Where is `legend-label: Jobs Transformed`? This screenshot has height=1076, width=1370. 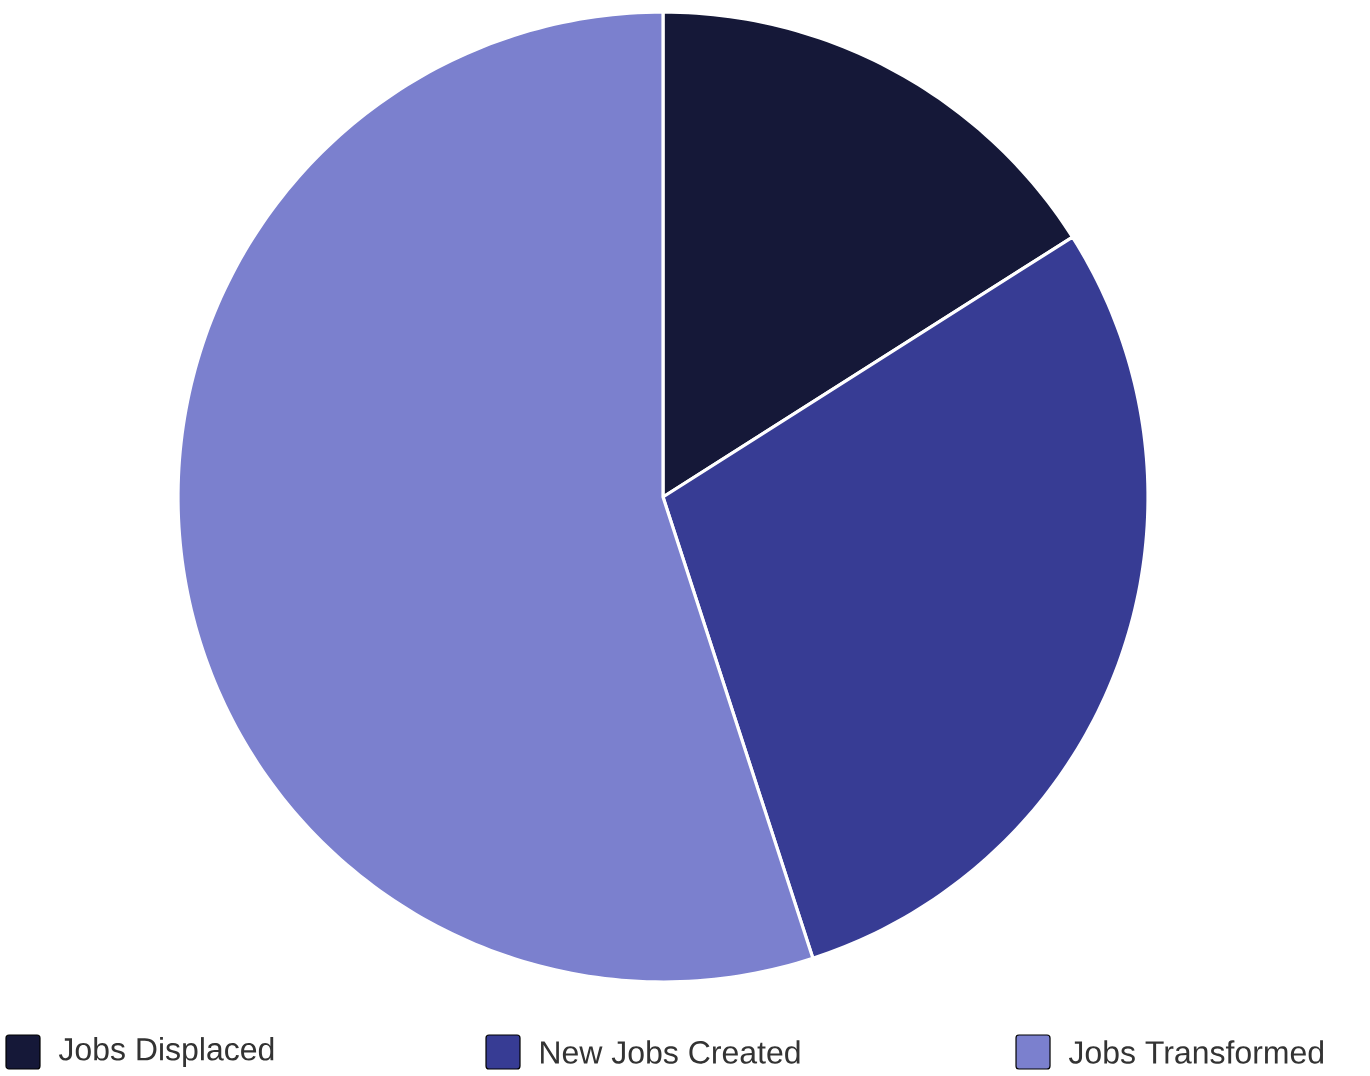
legend-label: Jobs Transformed is located at coordinates (1196, 1052).